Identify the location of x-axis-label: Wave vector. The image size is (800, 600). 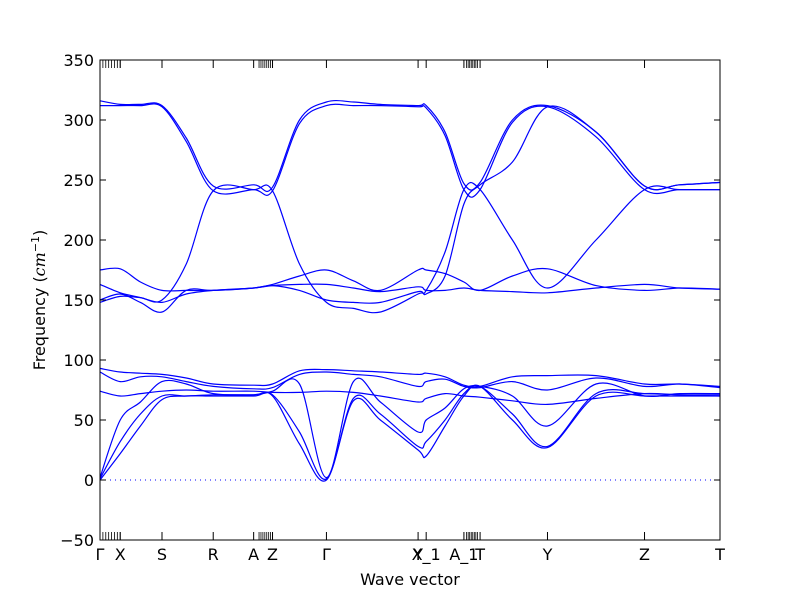
(410, 579).